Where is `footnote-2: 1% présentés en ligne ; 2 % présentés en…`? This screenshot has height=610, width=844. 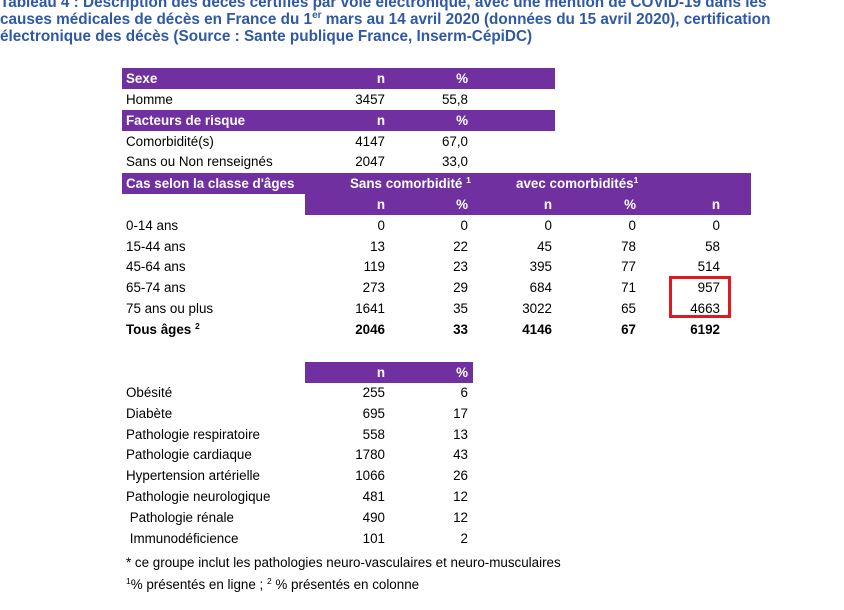 footnote-2: 1% présentés en ligne ; 2 % présentés en… is located at coordinates (272, 585).